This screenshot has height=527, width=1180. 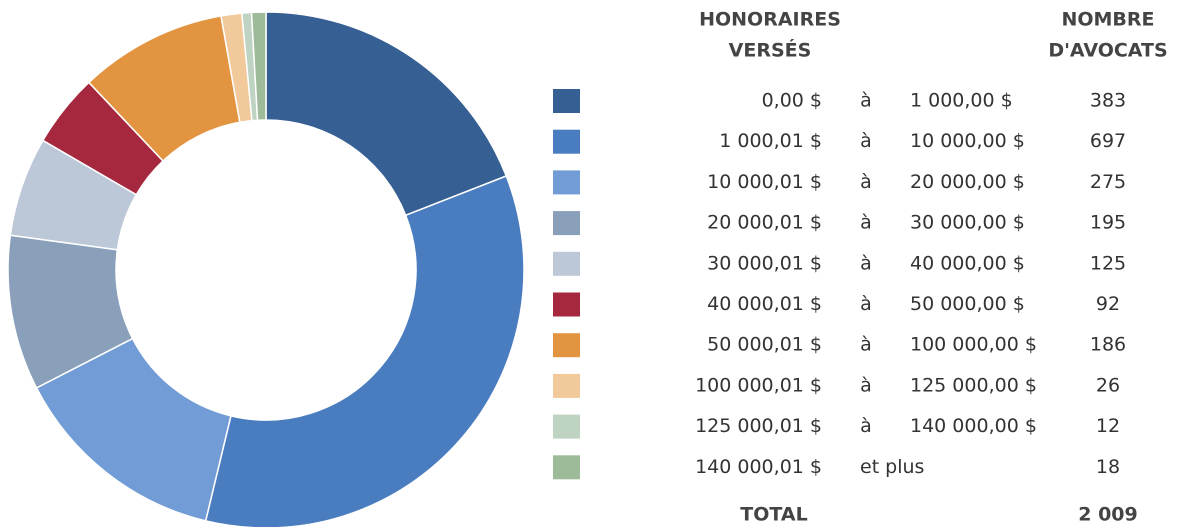 What do you see at coordinates (1108, 101) in the screenshot?
I see `count: 383` at bounding box center [1108, 101].